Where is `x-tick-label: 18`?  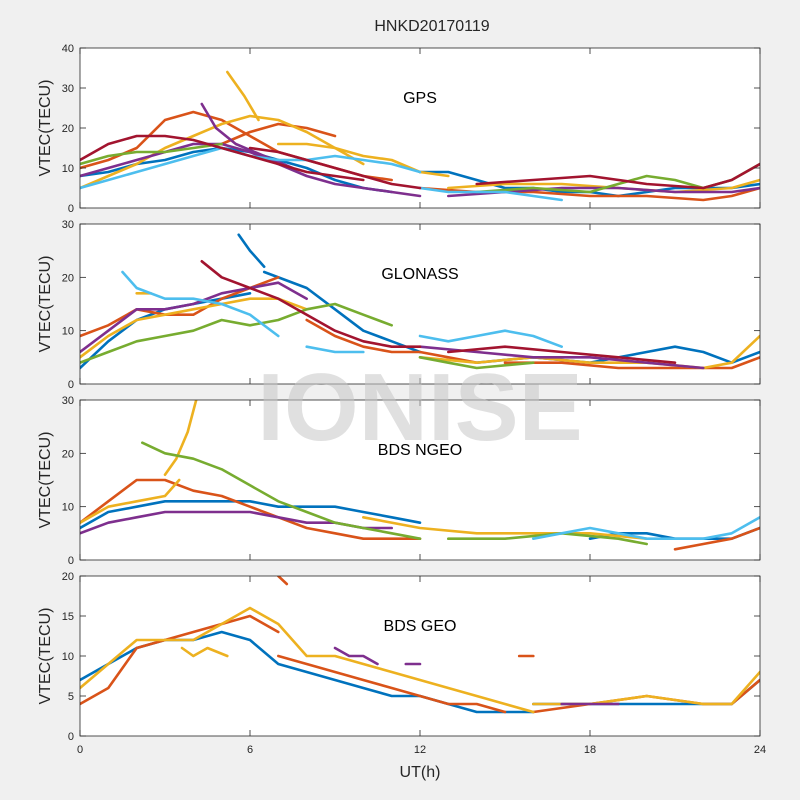 x-tick-label: 18 is located at coordinates (590, 750).